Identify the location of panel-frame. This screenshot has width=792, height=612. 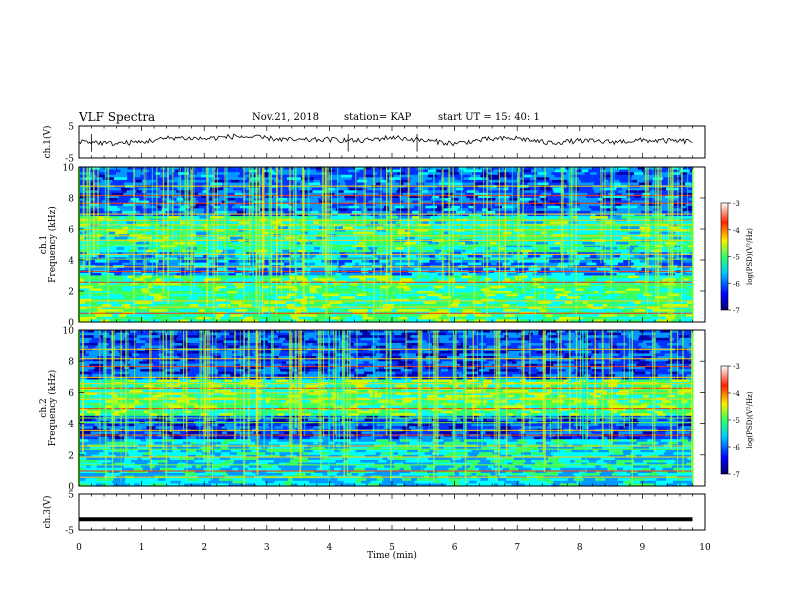
(392, 512).